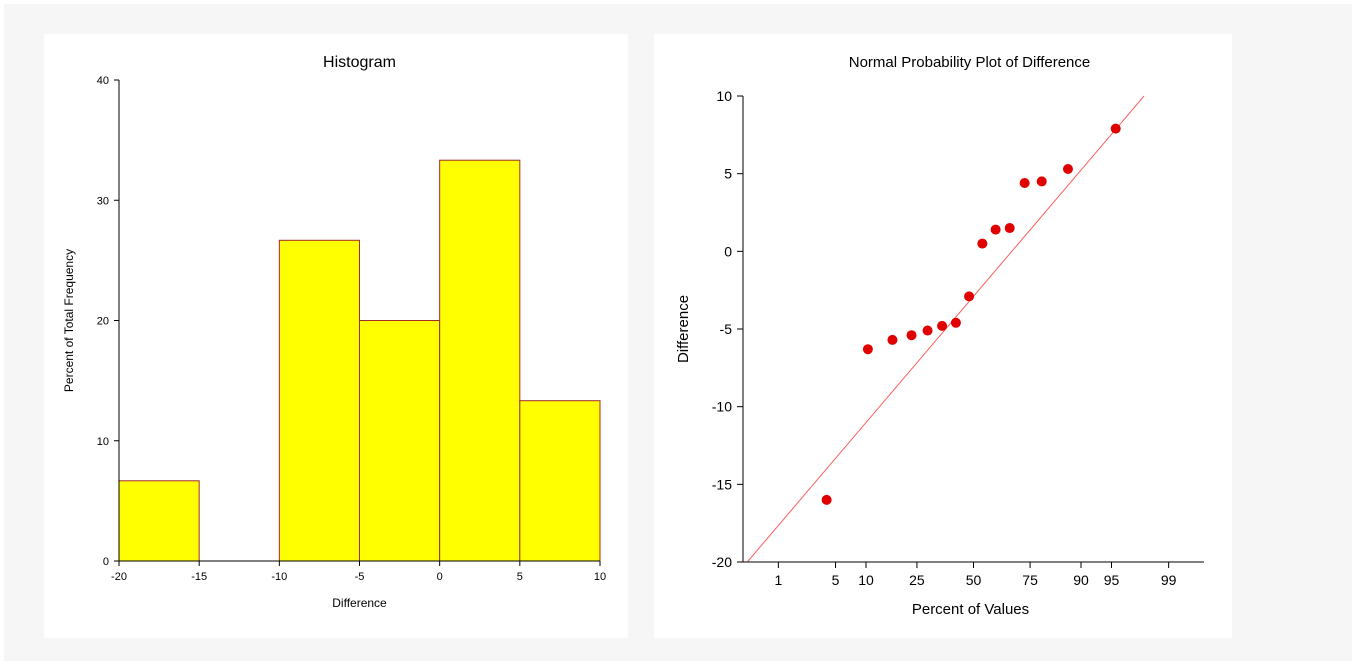  I want to click on x-tick-label: 75, so click(1030, 580).